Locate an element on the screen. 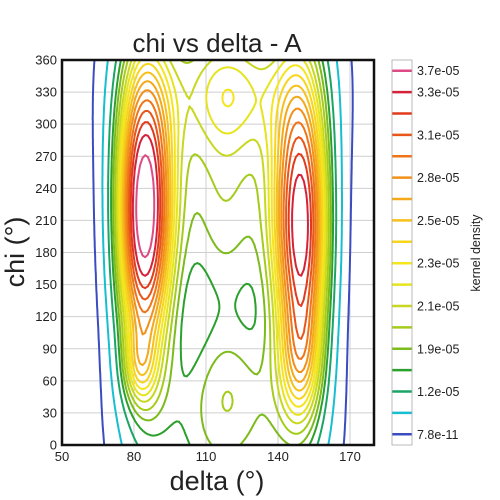 Image resolution: width=500 pixels, height=500 pixels. y-tick-label: 330 is located at coordinates (46, 92).